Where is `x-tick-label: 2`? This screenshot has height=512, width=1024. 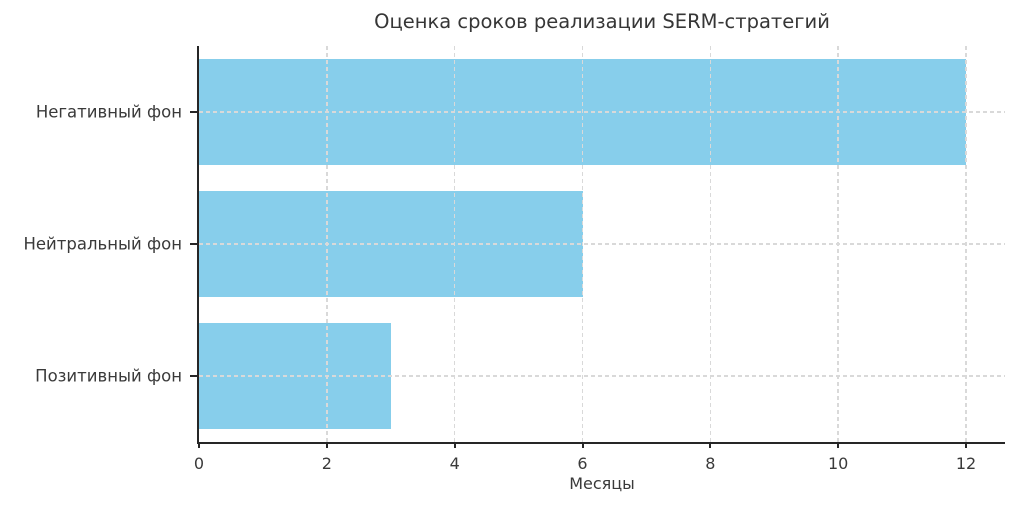
x-tick-label: 2 is located at coordinates (326, 463).